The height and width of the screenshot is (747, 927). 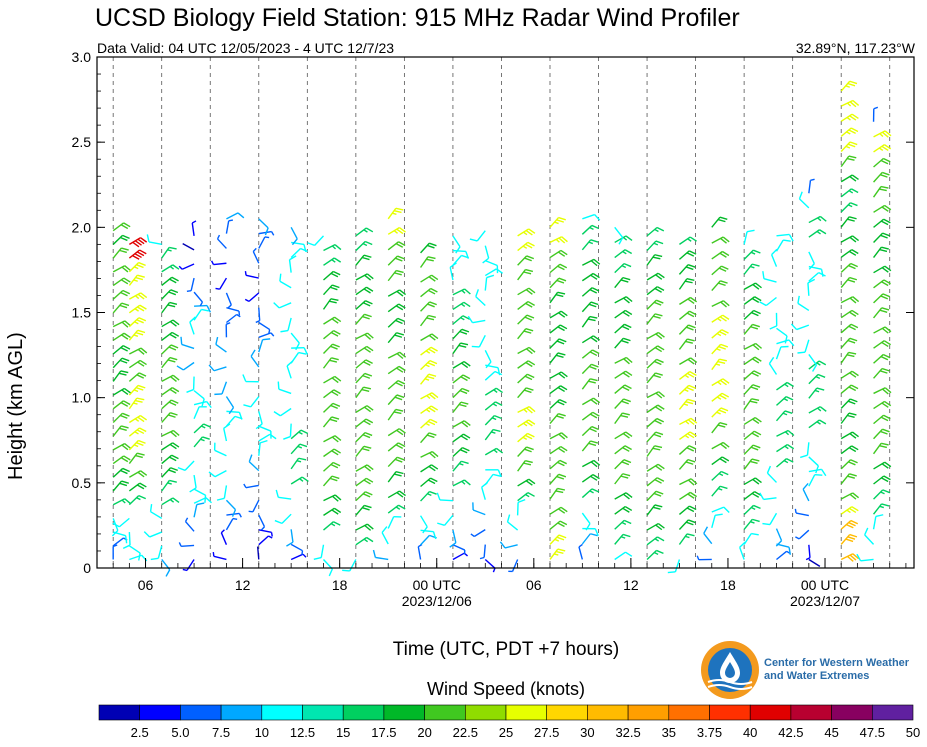 I want to click on cw3e-logo-line2: and Water Extremes, so click(x=817, y=676).